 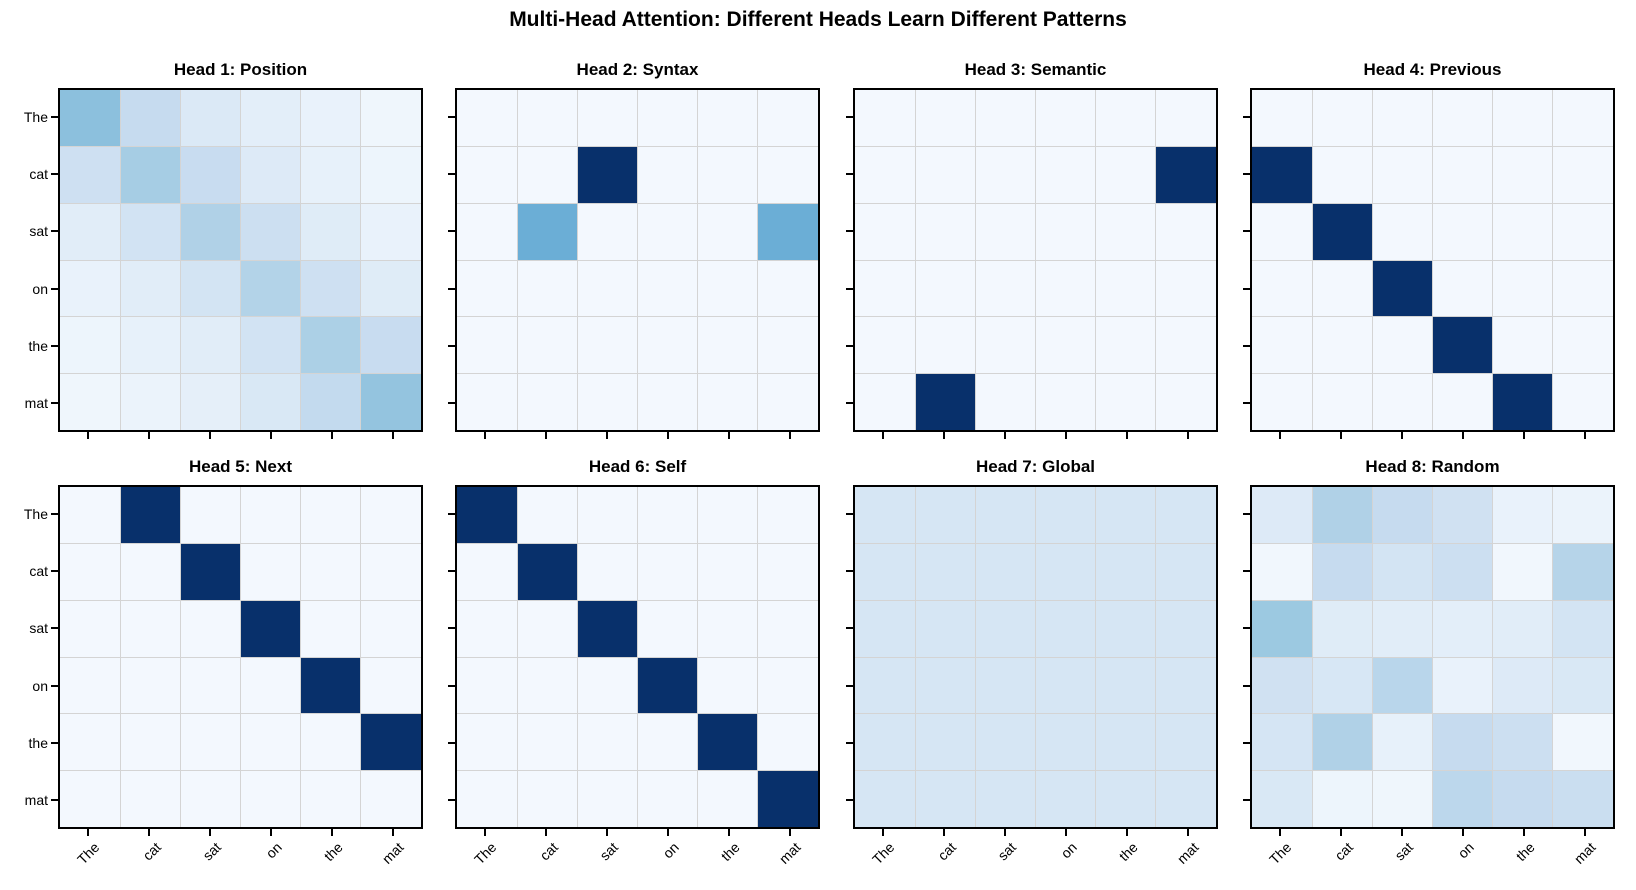 I want to click on x-tick-label: on, so click(x=1069, y=850).